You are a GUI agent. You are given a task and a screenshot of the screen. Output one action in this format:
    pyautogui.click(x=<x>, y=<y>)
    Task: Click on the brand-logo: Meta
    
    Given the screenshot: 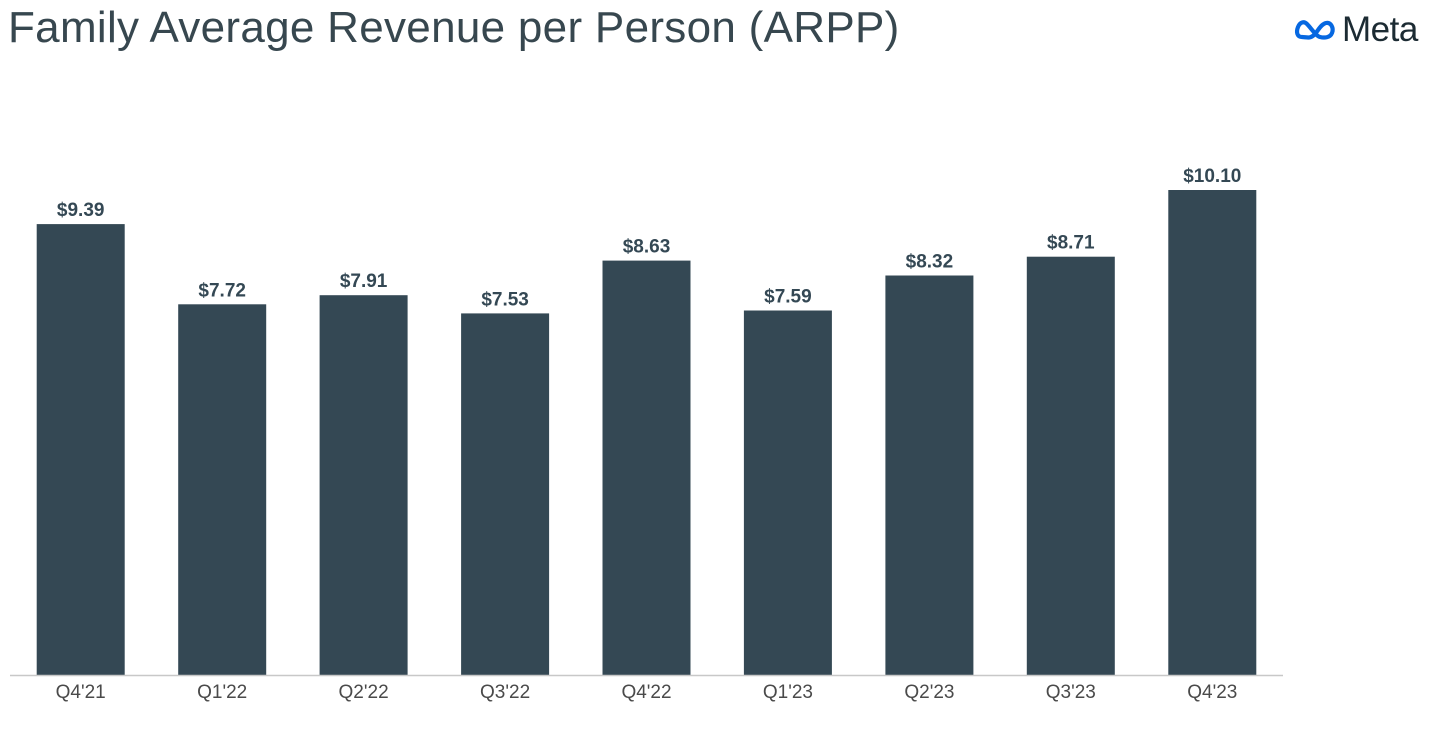 What is the action you would take?
    pyautogui.click(x=1356, y=30)
    